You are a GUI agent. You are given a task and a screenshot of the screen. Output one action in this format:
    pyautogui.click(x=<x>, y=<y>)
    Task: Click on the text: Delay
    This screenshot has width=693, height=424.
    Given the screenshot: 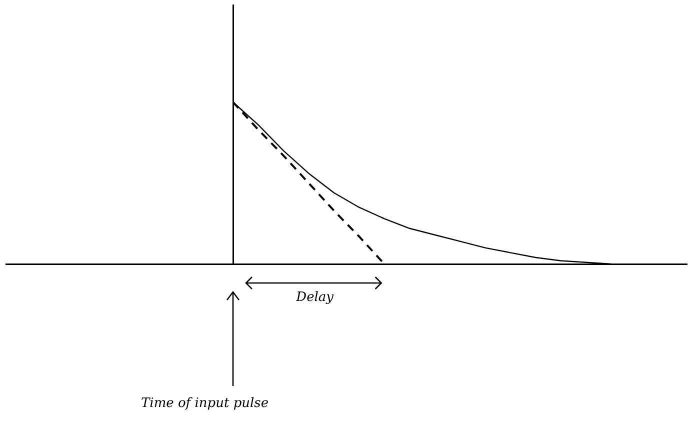 What is the action you would take?
    pyautogui.click(x=315, y=297)
    